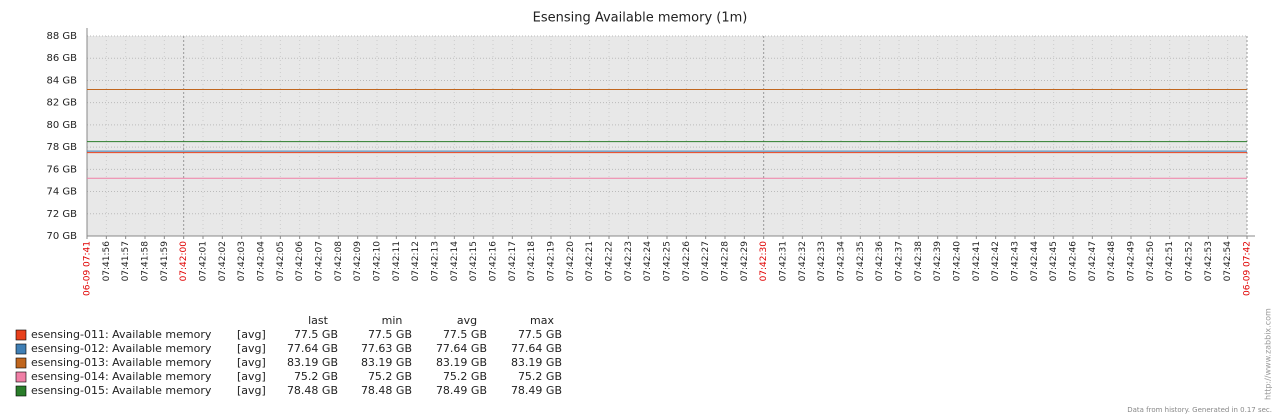  I want to click on x-tick-label: 07:42:39, so click(938, 261).